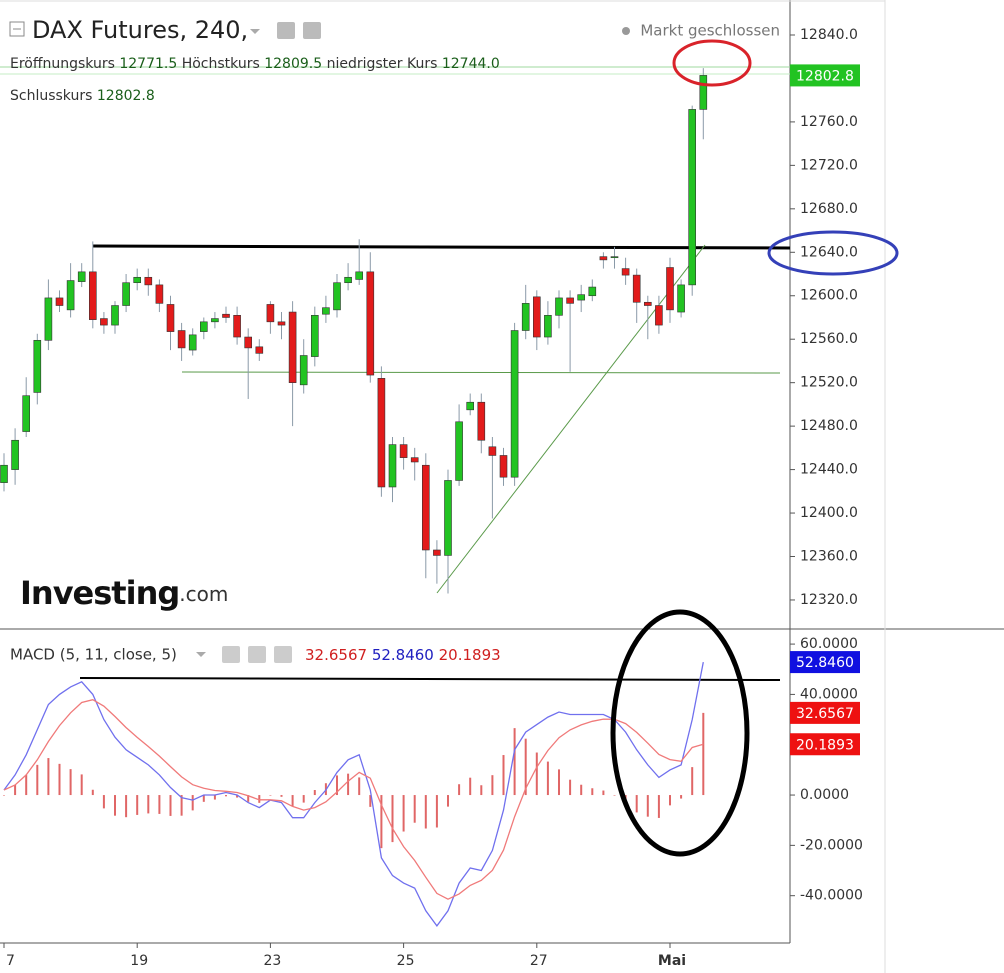 Image resolution: width=1004 pixels, height=973 pixels. I want to click on y-tick-label: 12720.0, so click(829, 165).